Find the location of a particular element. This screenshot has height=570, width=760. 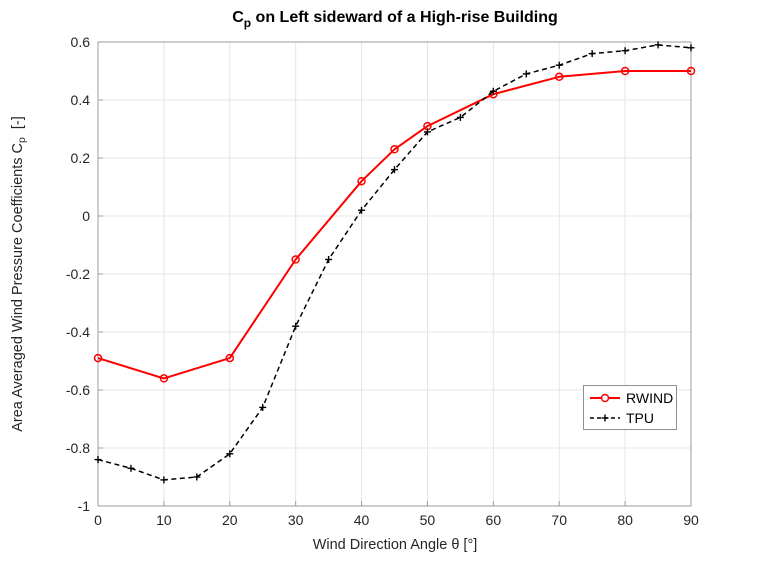

title-subscript: p is located at coordinates (247, 23).